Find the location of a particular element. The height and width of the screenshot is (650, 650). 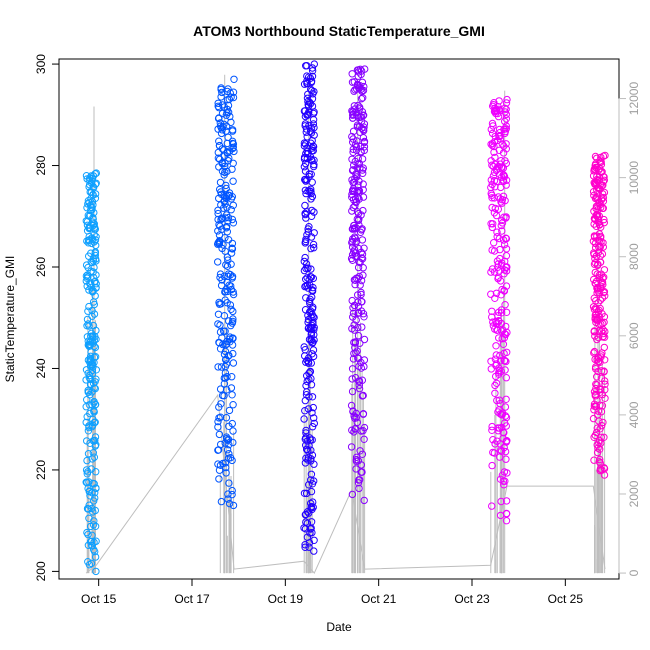

x-tick-label: Oct 17 is located at coordinates (192, 599).